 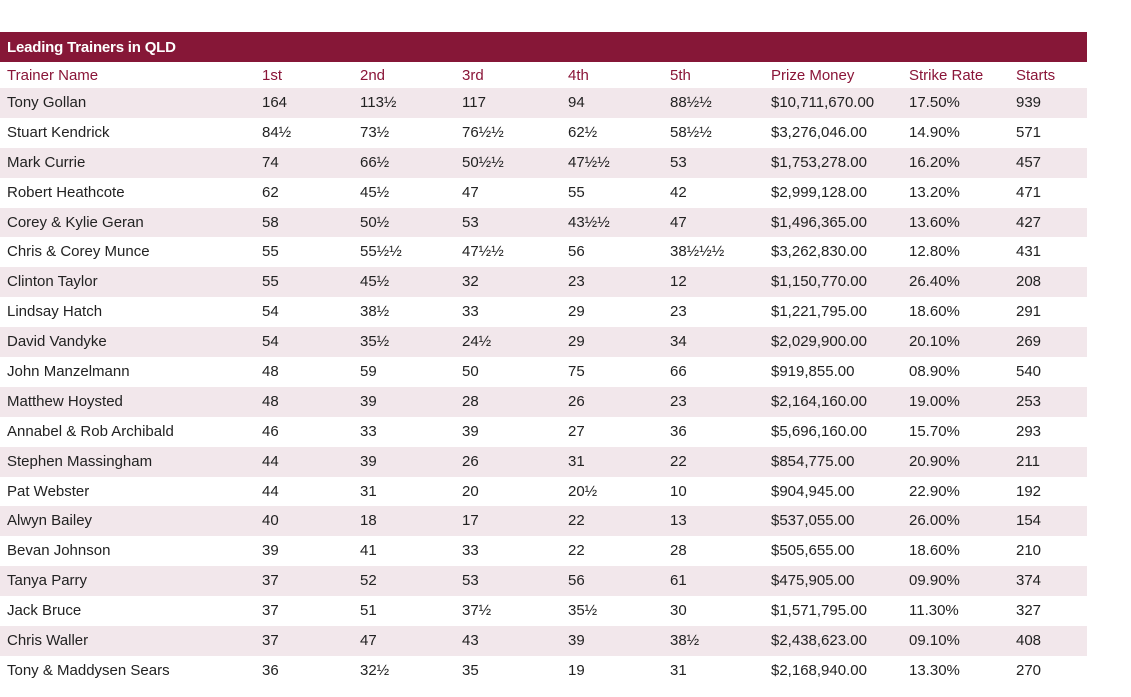 What do you see at coordinates (576, 342) in the screenshot?
I see `cell-fourth: 29` at bounding box center [576, 342].